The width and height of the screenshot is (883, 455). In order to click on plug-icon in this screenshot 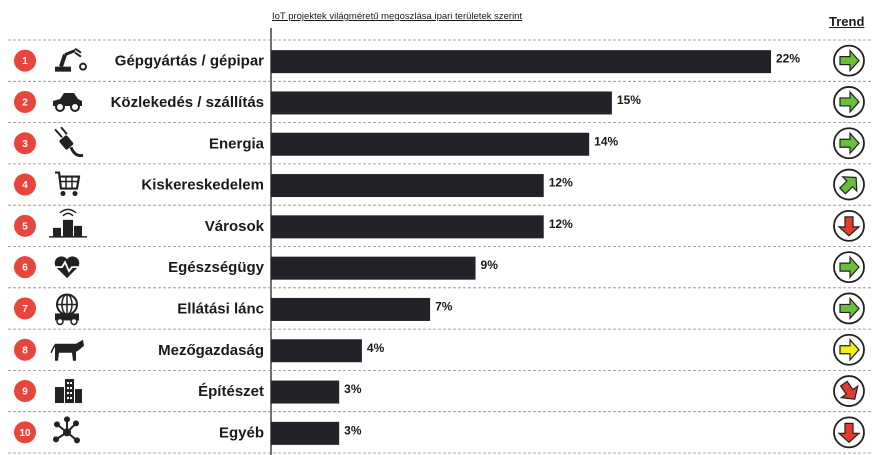, I will do `click(69, 142)`.